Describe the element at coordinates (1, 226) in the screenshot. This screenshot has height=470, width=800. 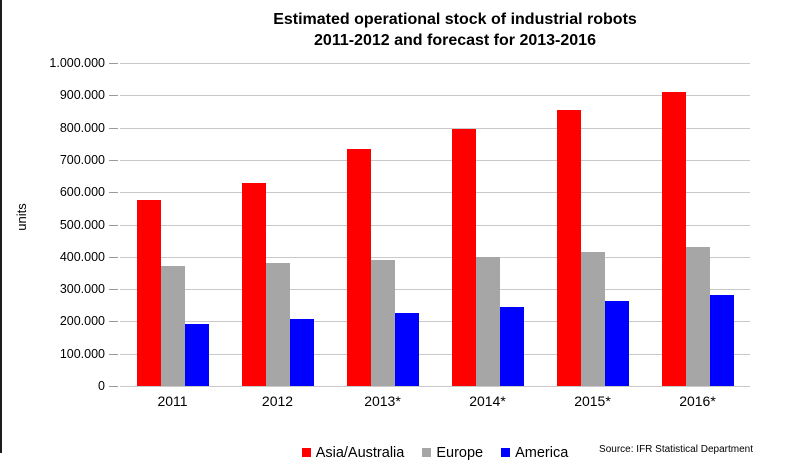
I see `window-left-edge` at that location.